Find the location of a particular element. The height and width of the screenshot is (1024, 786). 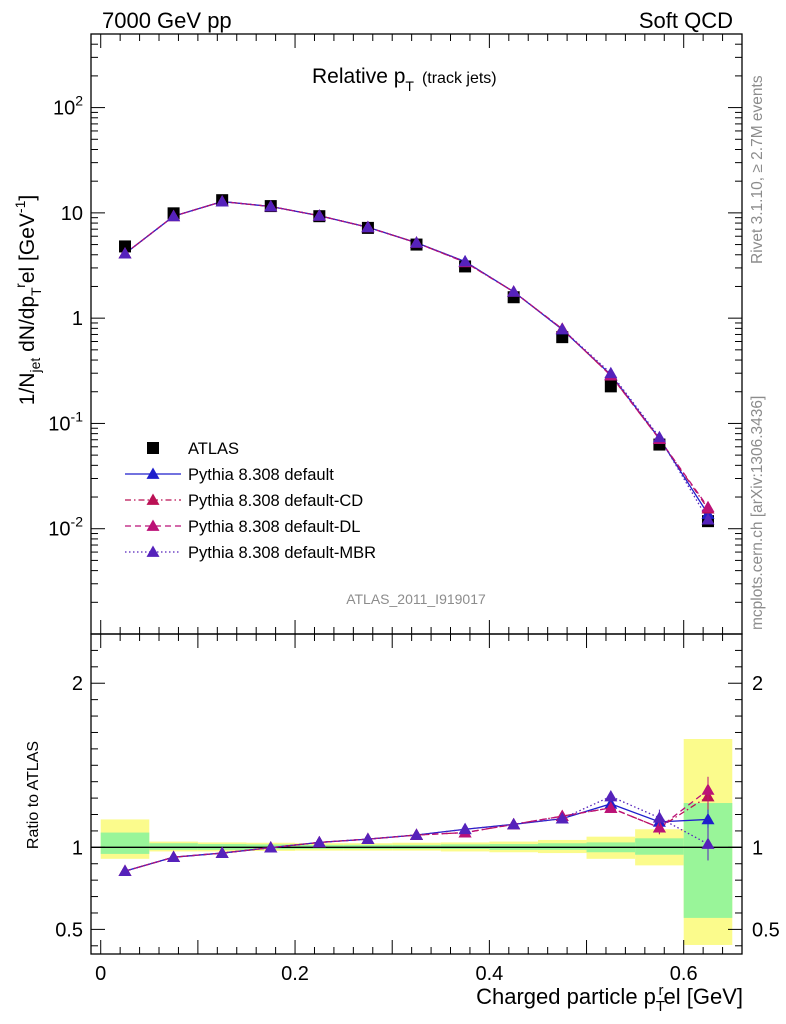

ratio-ytick-label-right: 2 is located at coordinates (757, 684).